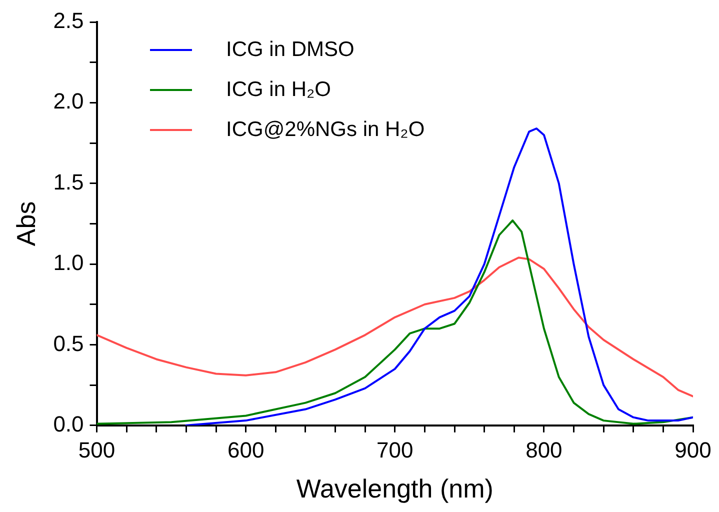 Image resolution: width=719 pixels, height=512 pixels. What do you see at coordinates (290, 50) in the screenshot?
I see `legend-label: ICG in DMSO` at bounding box center [290, 50].